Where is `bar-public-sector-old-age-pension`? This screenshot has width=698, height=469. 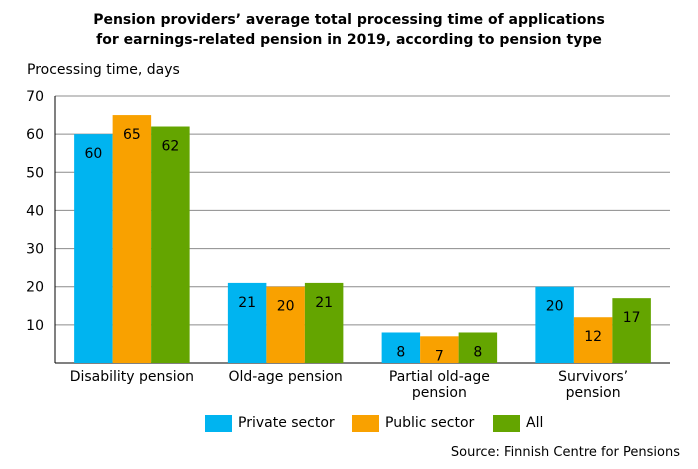 bar-public-sector-old-age-pension is located at coordinates (285, 324).